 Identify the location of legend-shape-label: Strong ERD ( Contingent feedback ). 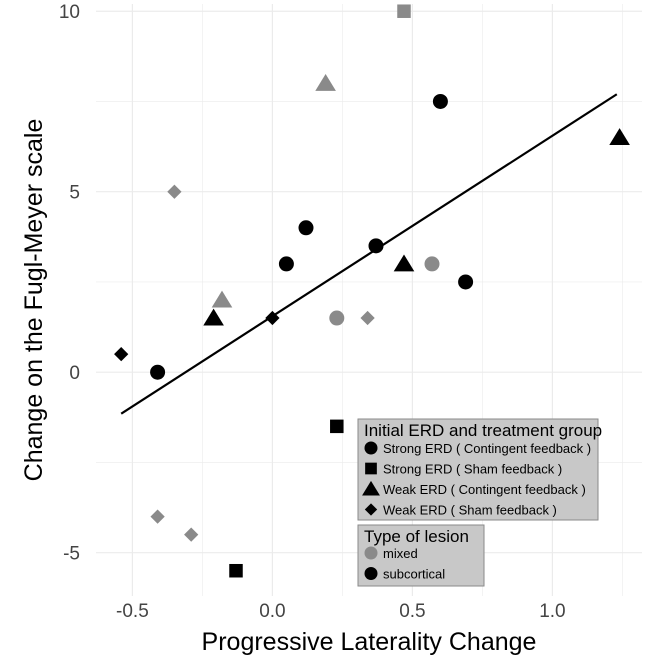
(487, 448).